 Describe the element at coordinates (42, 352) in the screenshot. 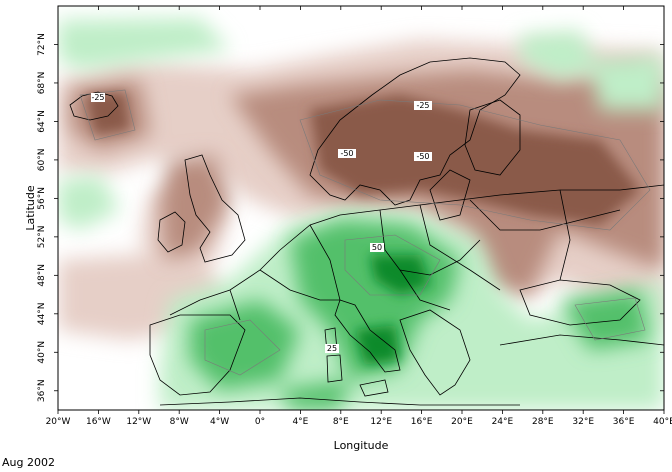

I see `y-tick-label: 40°N` at that location.